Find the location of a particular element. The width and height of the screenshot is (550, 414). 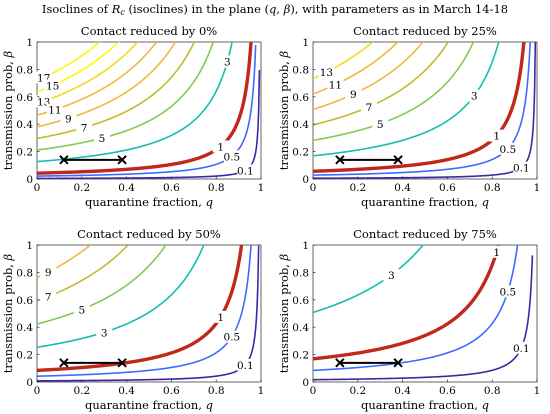

contour-label: 11 is located at coordinates (54, 111).